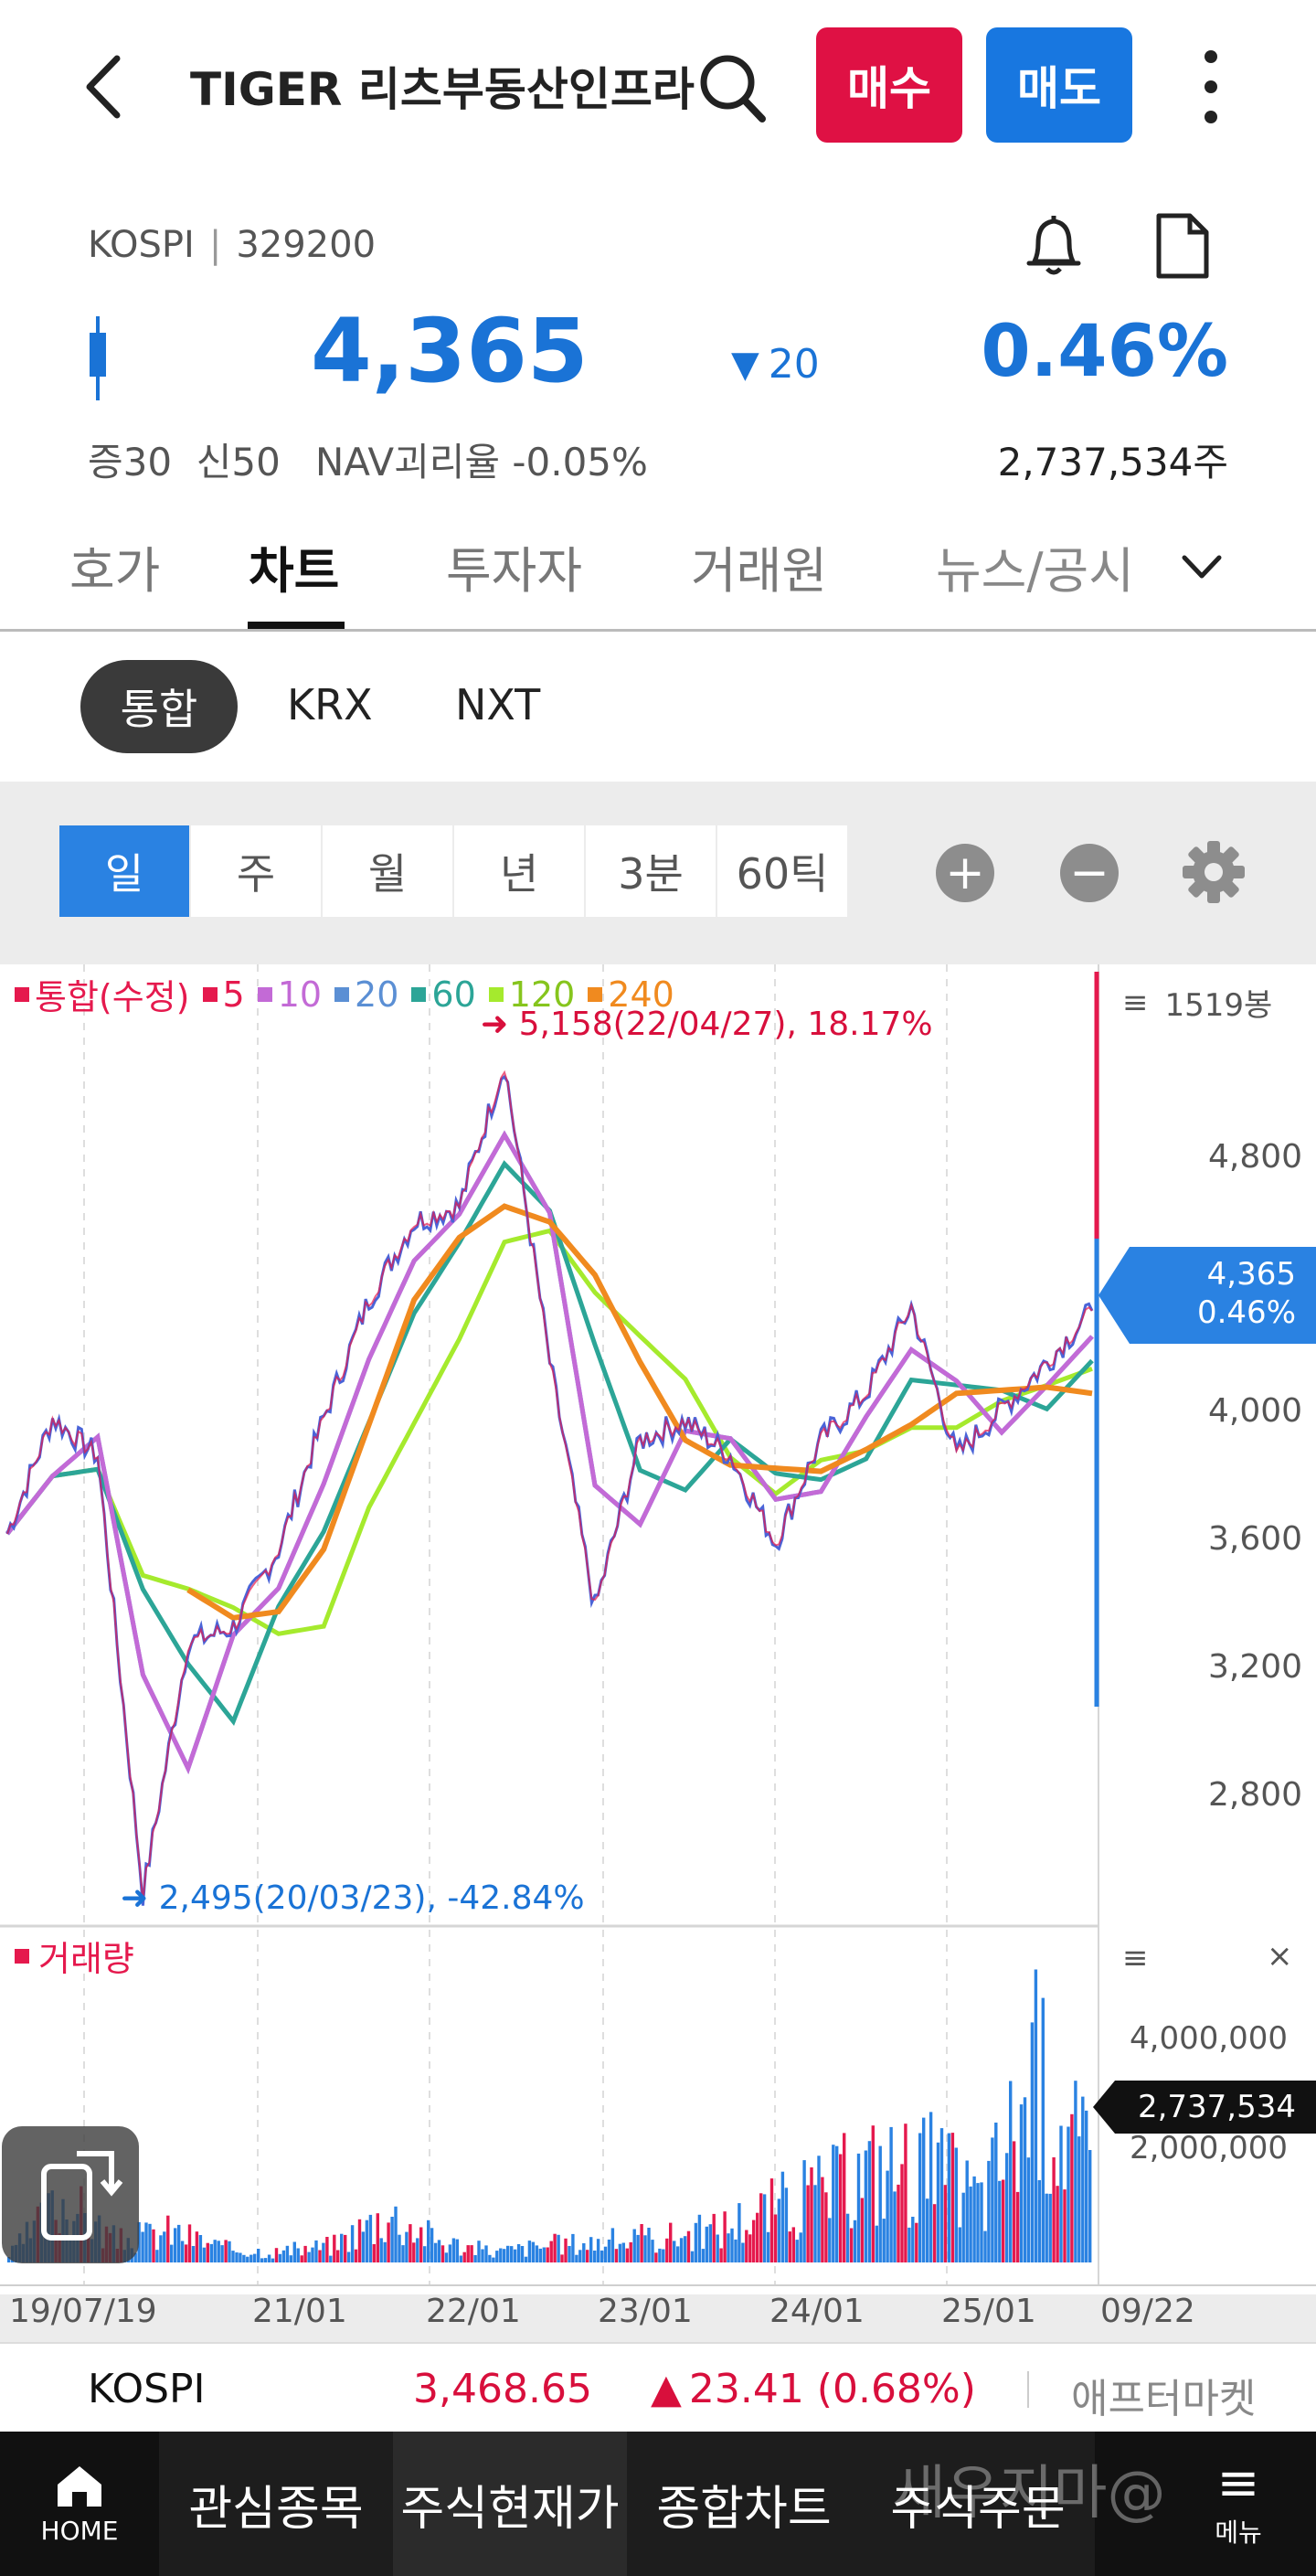 The image size is (1316, 2576). Describe the element at coordinates (294, 571) in the screenshot. I see `tab-chart: 차트` at that location.